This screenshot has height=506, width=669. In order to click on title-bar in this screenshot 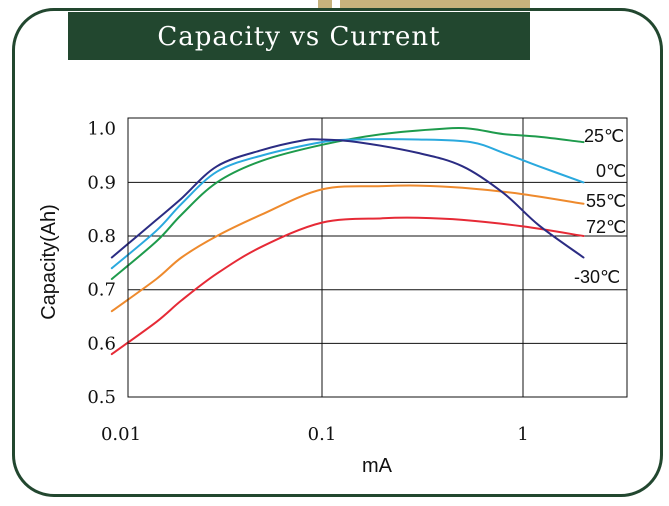, I will do `click(299, 36)`.